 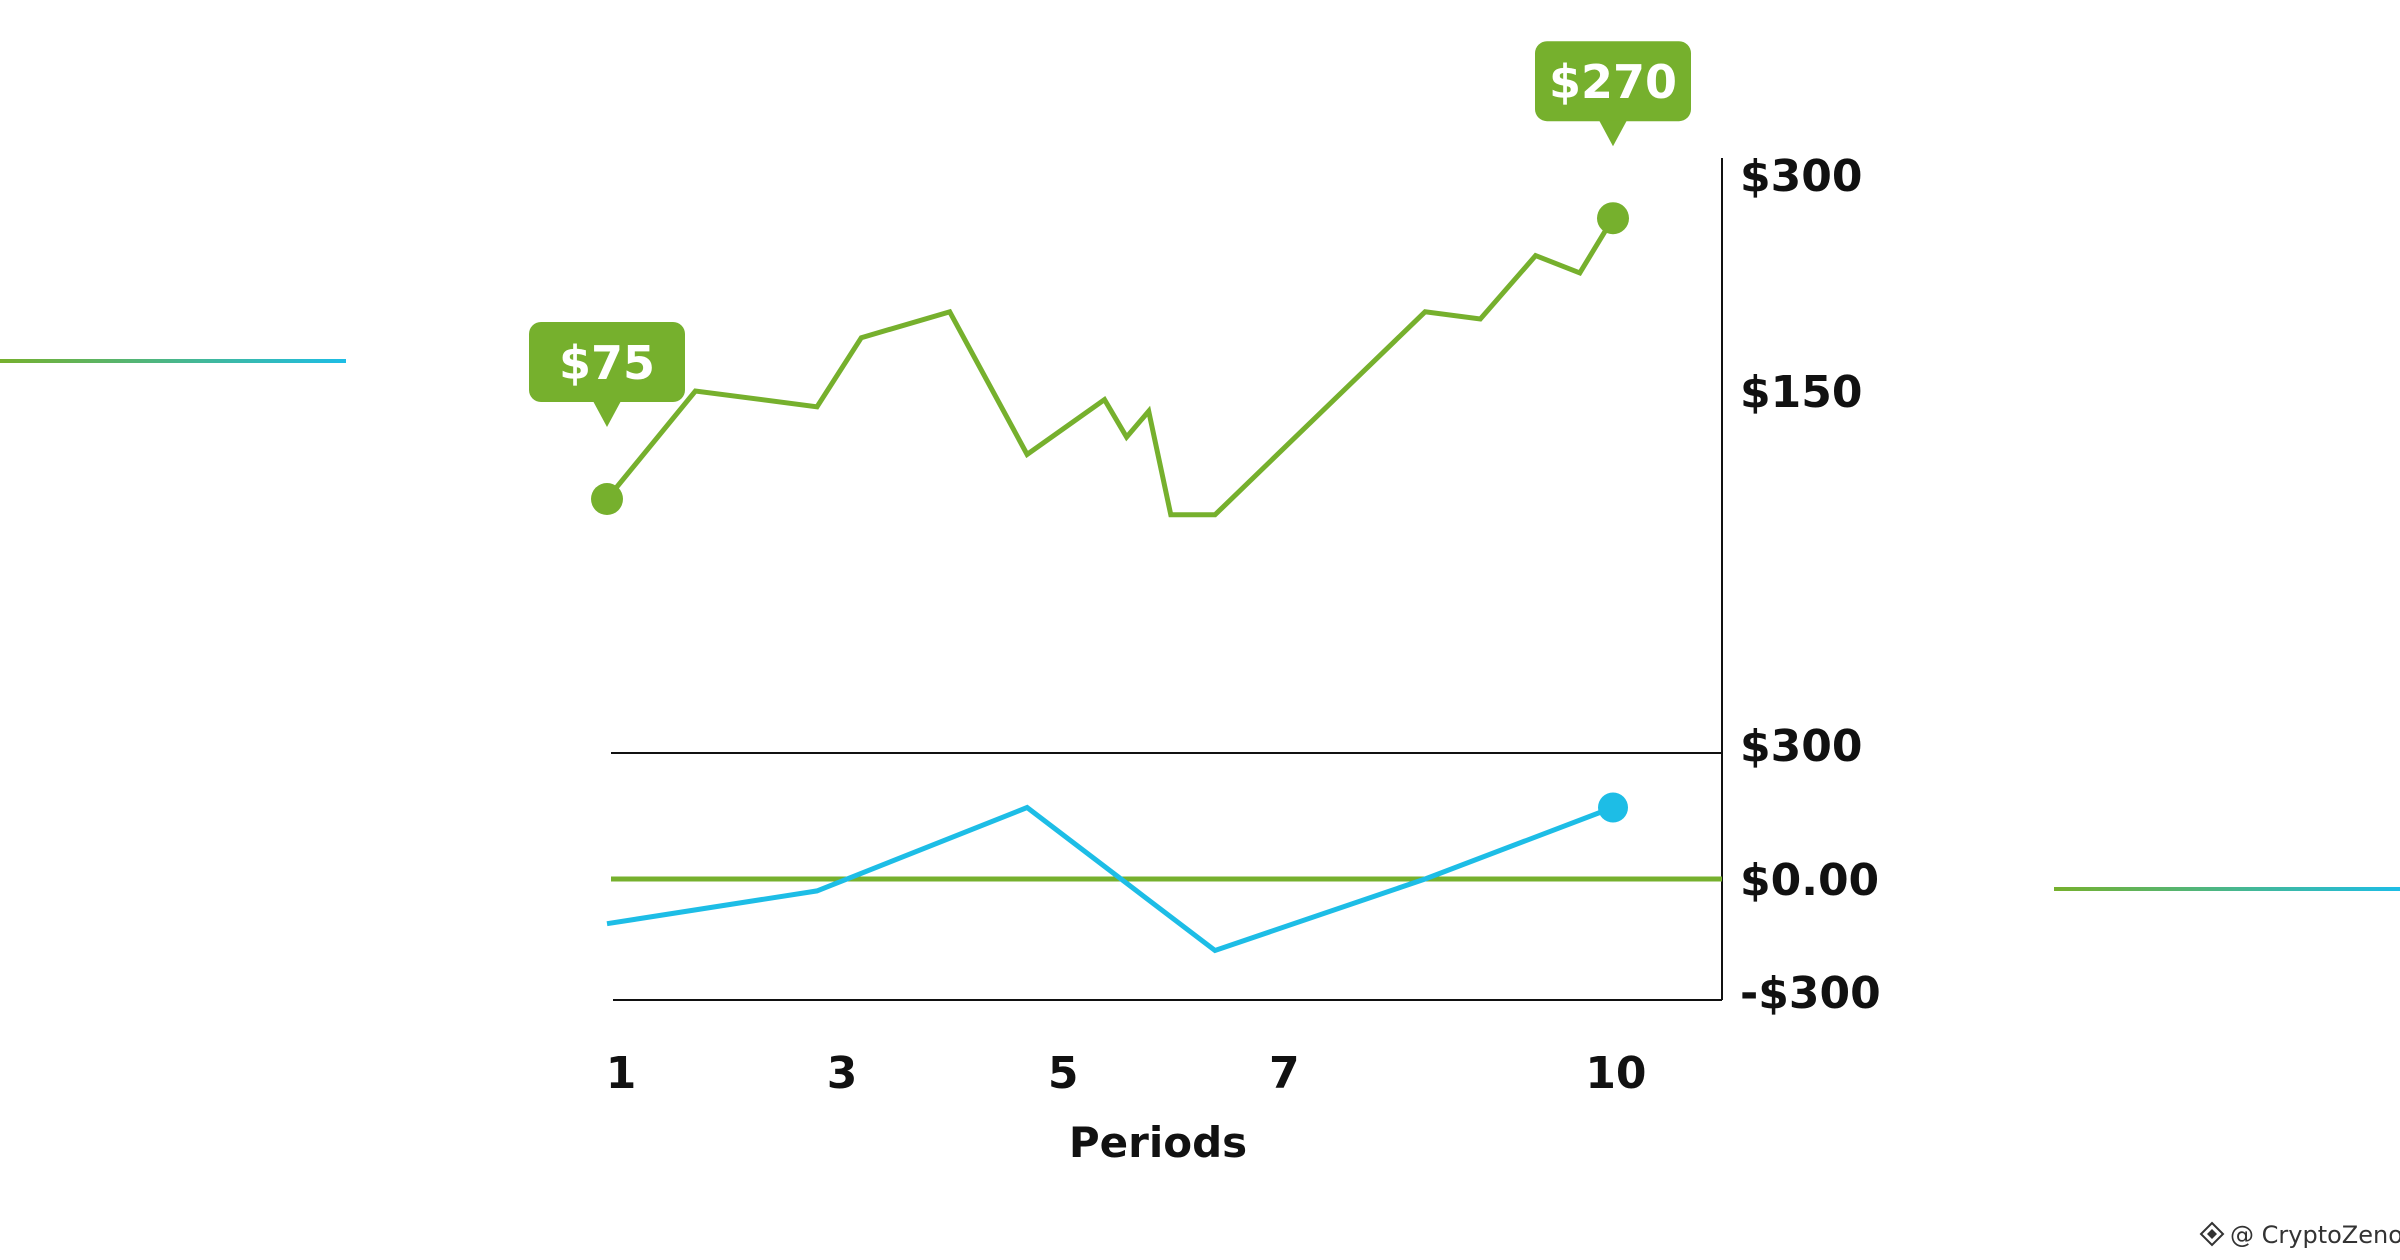 I want to click on decor-line-left, so click(x=173, y=361).